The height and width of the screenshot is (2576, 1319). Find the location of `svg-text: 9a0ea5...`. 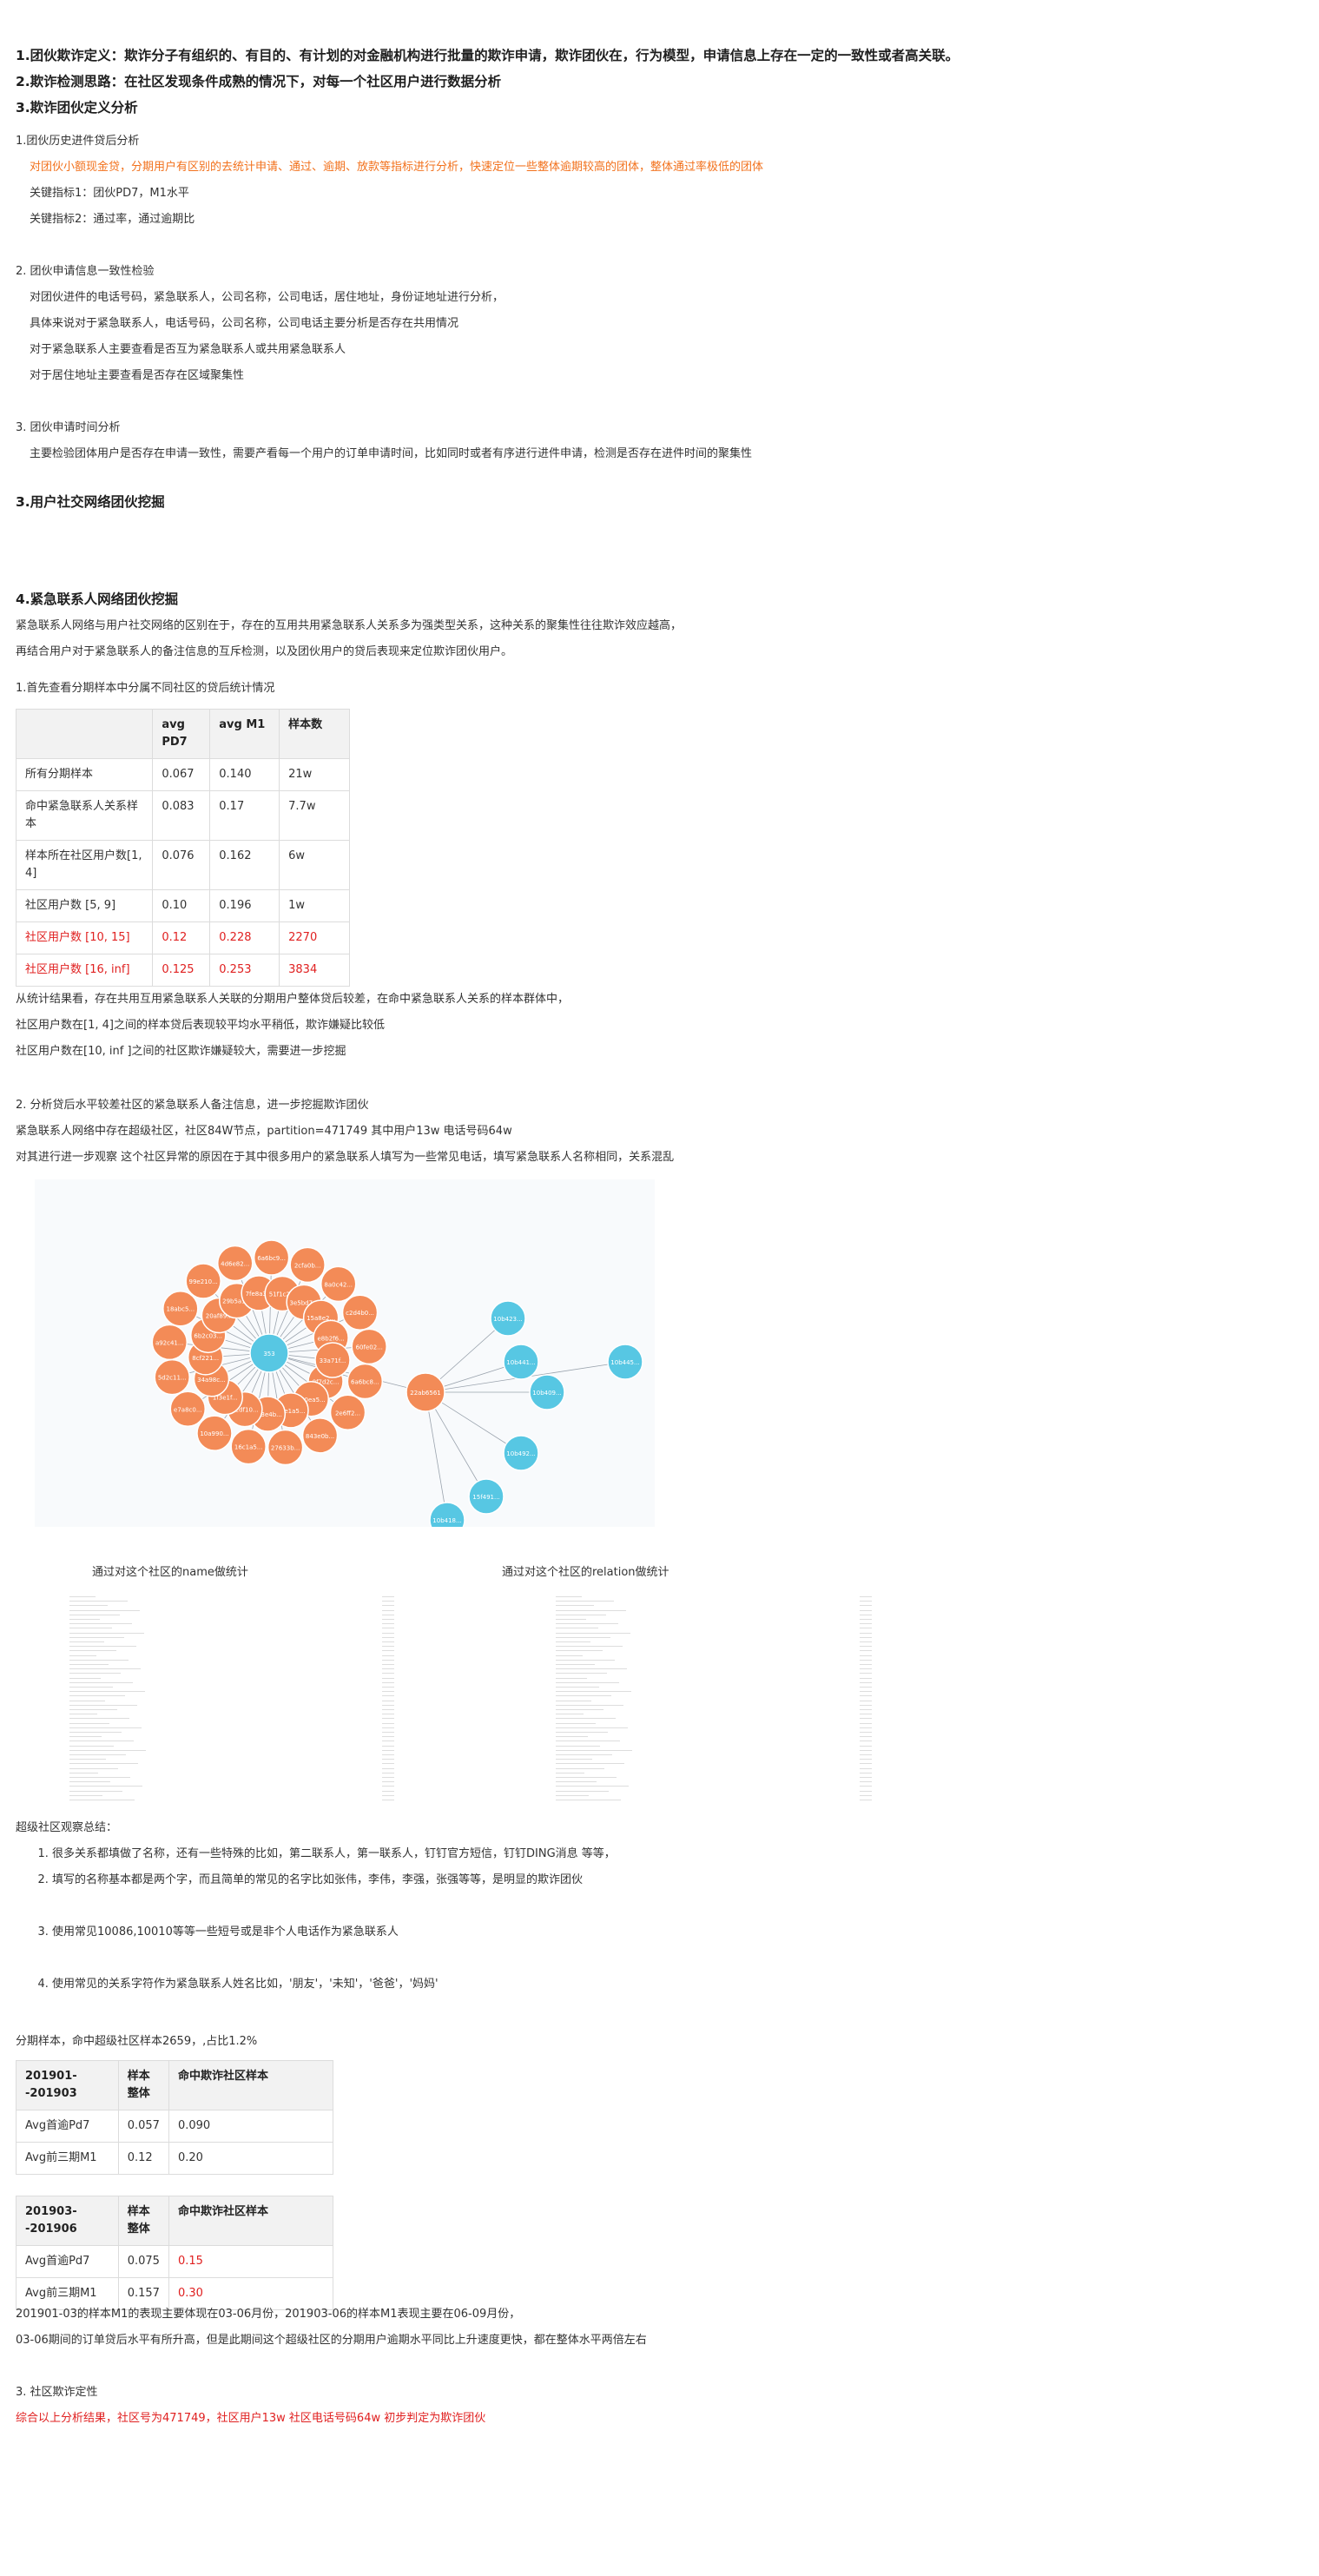

svg-text: 9a0ea5... is located at coordinates (311, 1401).